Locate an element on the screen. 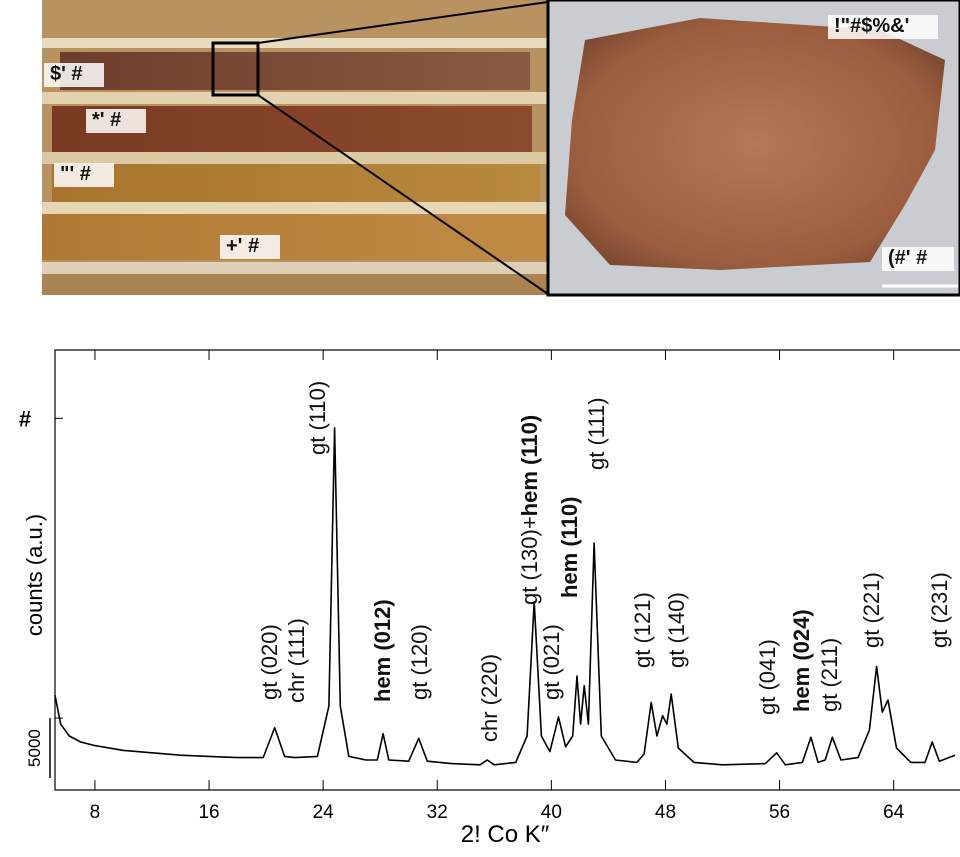 The height and width of the screenshot is (857, 960). peak-label-part: hem (012) is located at coordinates (382, 650).